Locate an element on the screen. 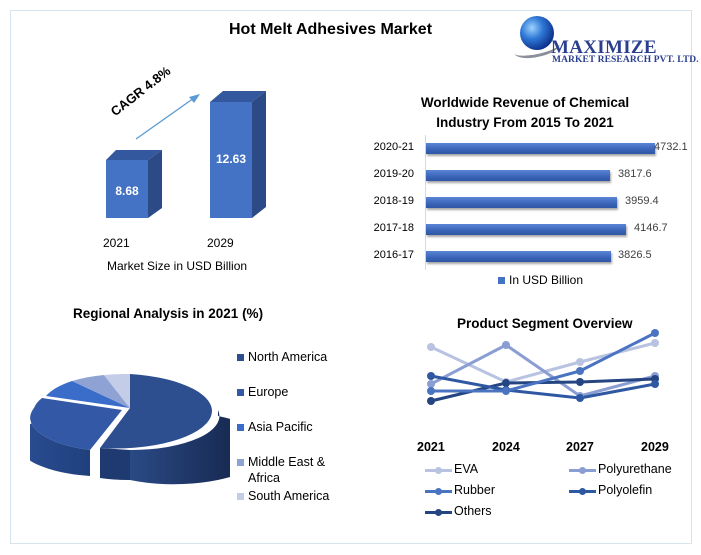 Image resolution: width=701 pixels, height=555 pixels. legend-label: Rubber is located at coordinates (474, 490).